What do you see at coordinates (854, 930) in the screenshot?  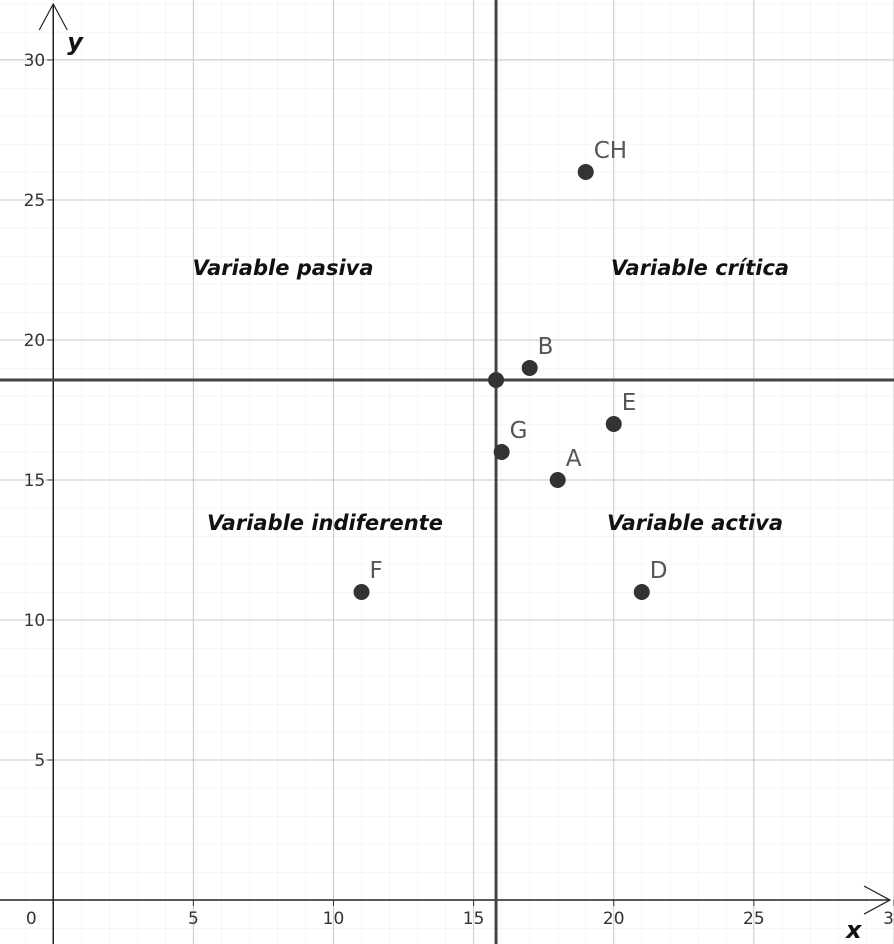 I see `x-axis-label: x` at bounding box center [854, 930].